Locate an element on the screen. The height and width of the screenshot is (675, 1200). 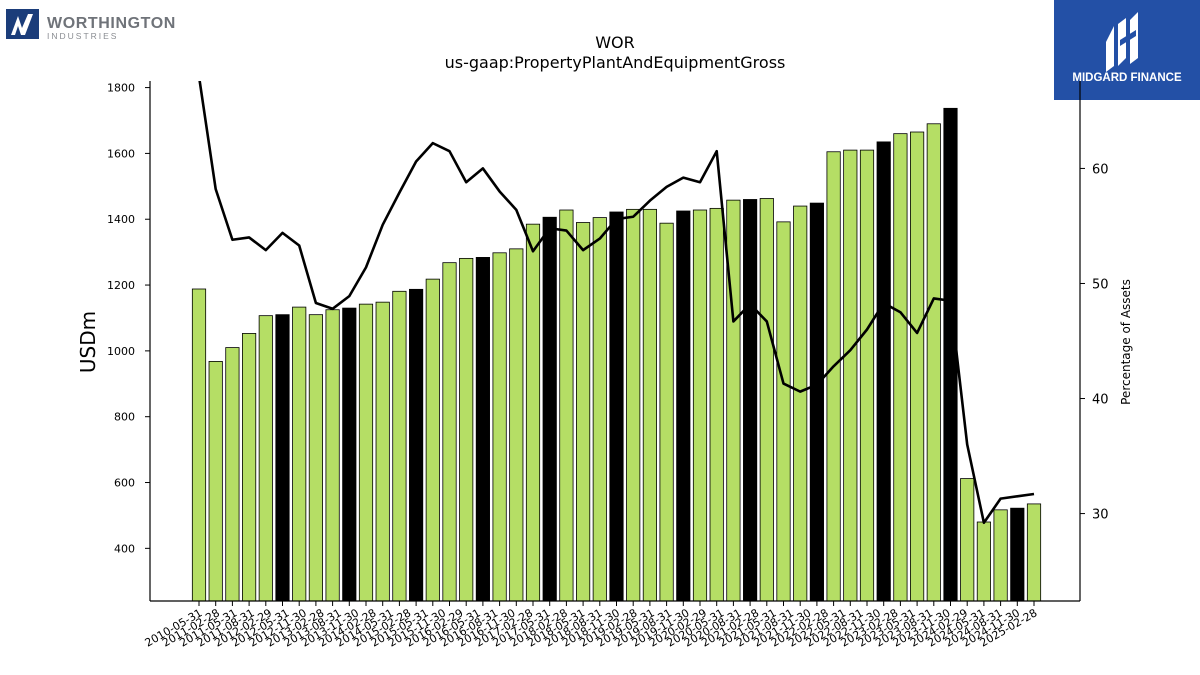
brand-logo-name: MIDGARD FINANCE is located at coordinates (1127, 78).